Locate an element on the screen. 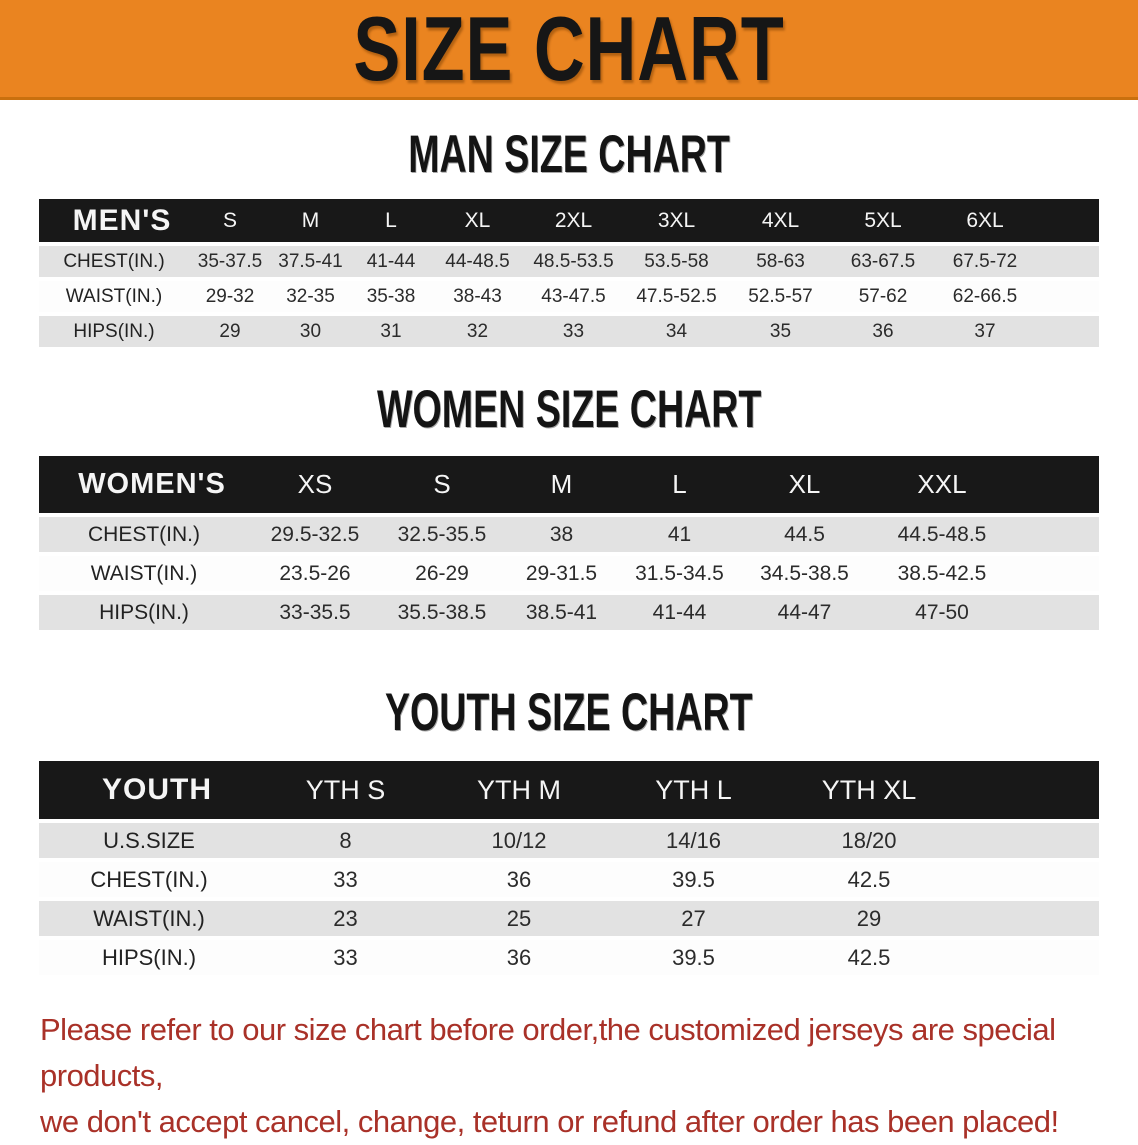 This screenshot has height=1145, width=1138. value-cell: 34.5-38.5 is located at coordinates (804, 573).